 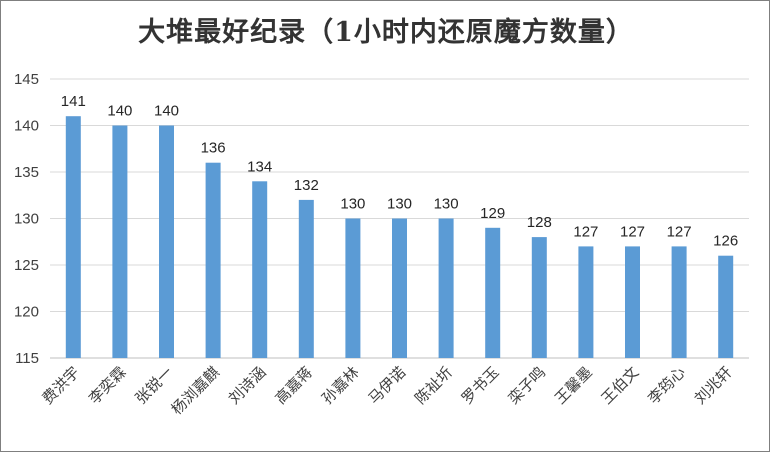 What do you see at coordinates (492, 213) in the screenshot?
I see `data-label: 129` at bounding box center [492, 213].